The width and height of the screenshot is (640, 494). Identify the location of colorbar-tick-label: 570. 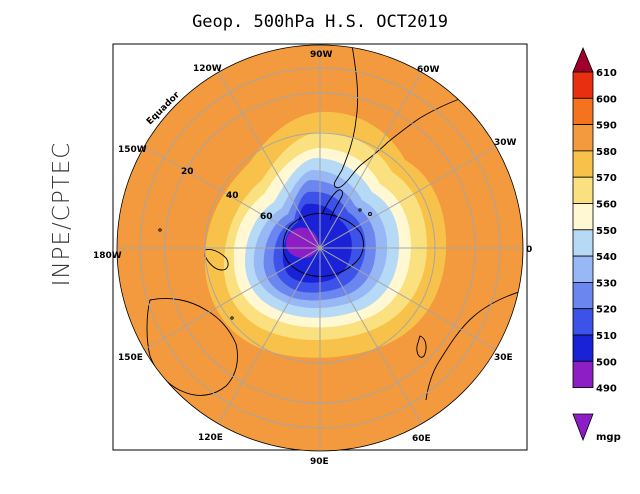
(606, 178).